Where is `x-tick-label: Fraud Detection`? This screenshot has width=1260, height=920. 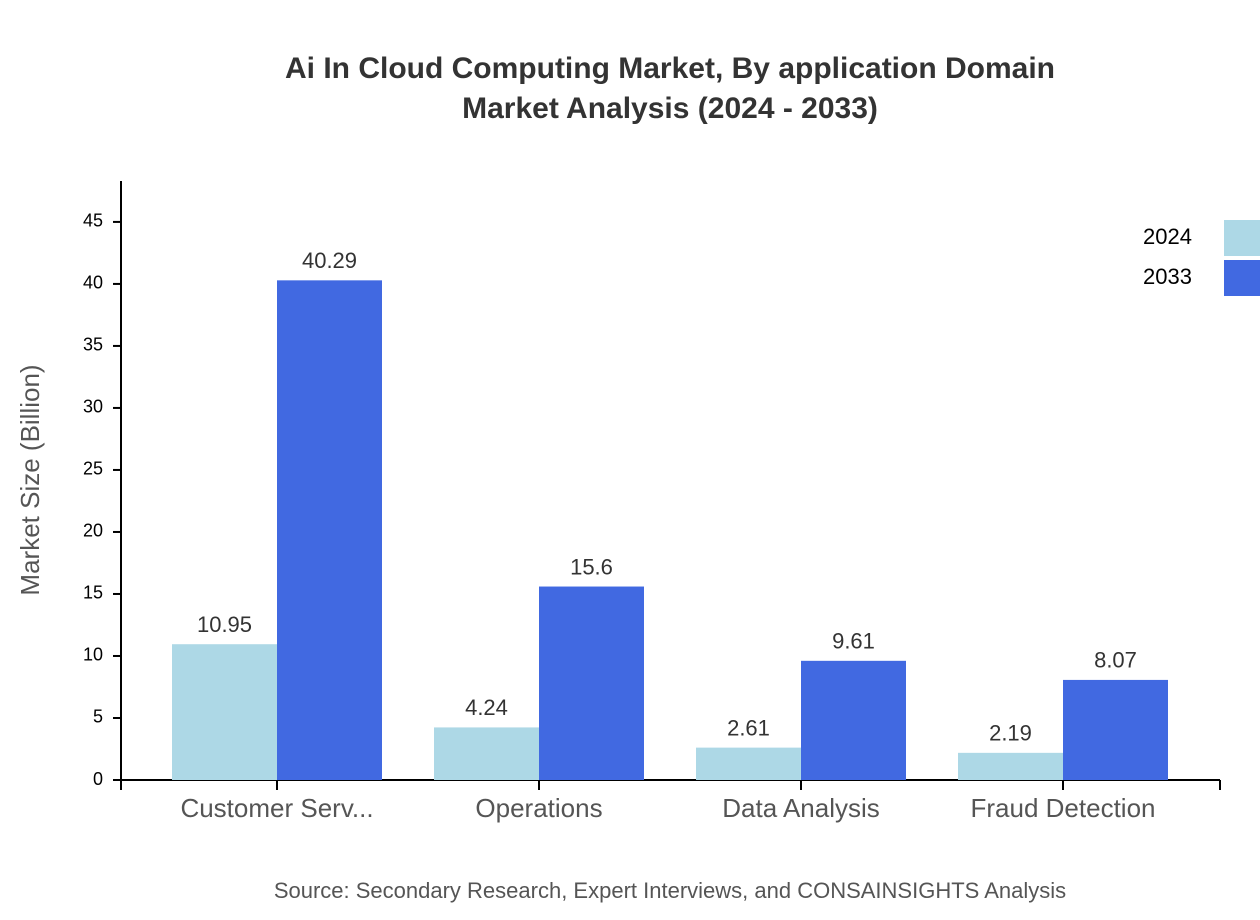 x-tick-label: Fraud Detection is located at coordinates (1063, 808).